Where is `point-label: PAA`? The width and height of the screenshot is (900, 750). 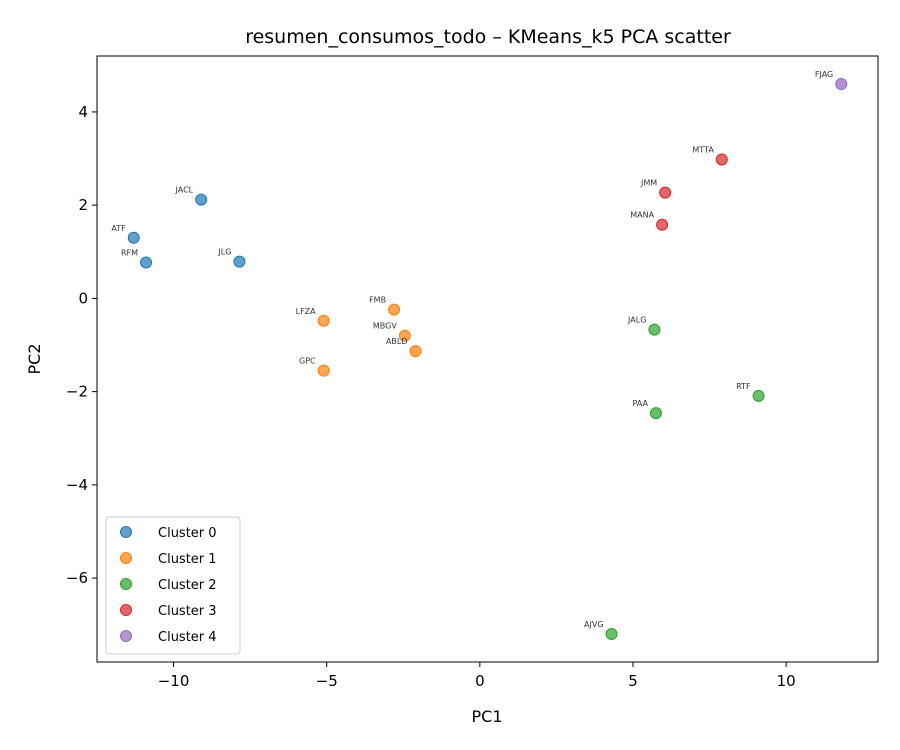 point-label: PAA is located at coordinates (640, 403).